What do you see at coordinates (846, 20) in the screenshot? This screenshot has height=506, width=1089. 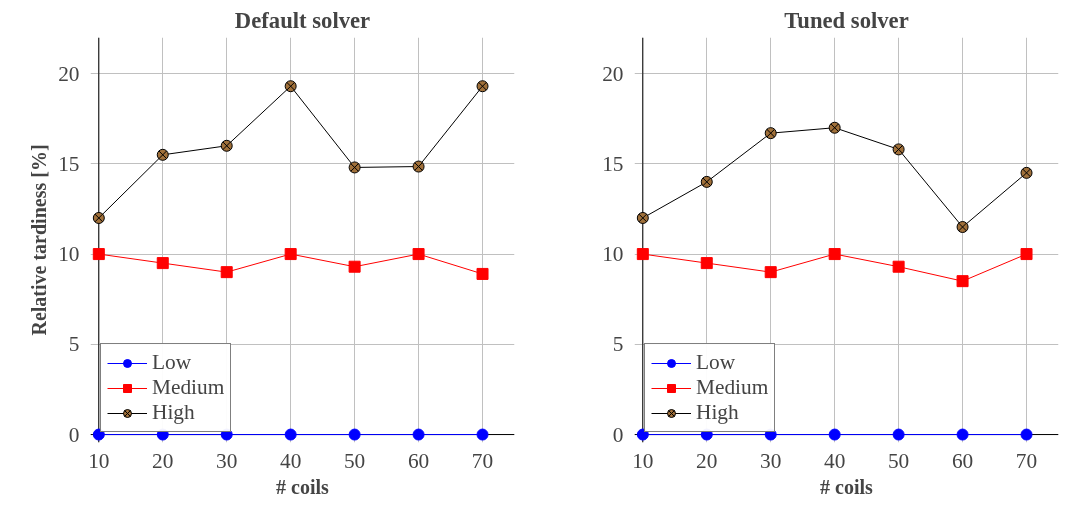 I see `chart-title: Tuned solver` at bounding box center [846, 20].